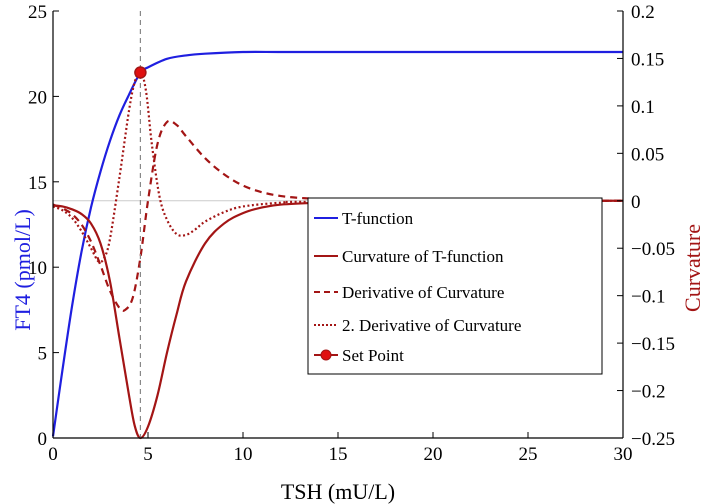 The height and width of the screenshot is (504, 708). I want to click on right-y-axis-title: Curvature, so click(692, 268).